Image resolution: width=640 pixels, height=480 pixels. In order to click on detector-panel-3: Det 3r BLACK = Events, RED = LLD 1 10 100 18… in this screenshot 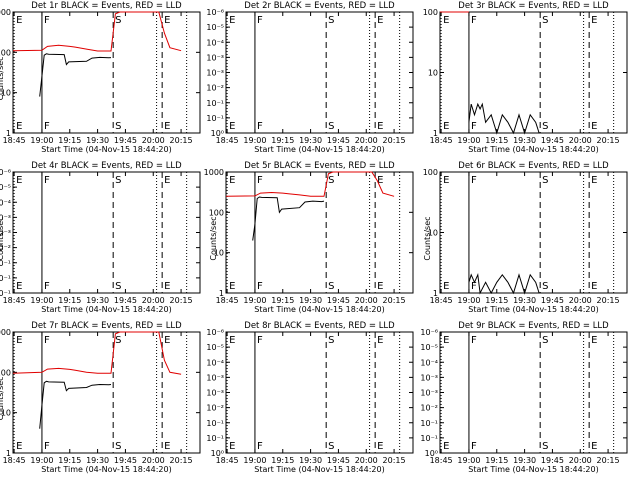, I will do `click(525, 77)`.